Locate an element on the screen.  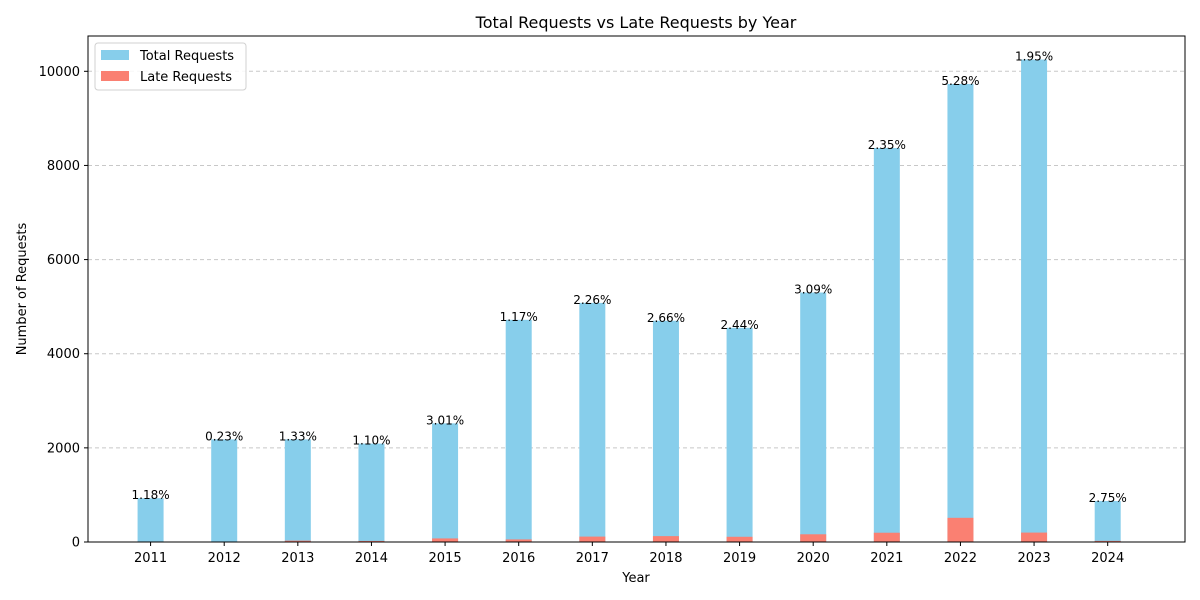
data-label-2024: 2.75% is located at coordinates (1108, 498).